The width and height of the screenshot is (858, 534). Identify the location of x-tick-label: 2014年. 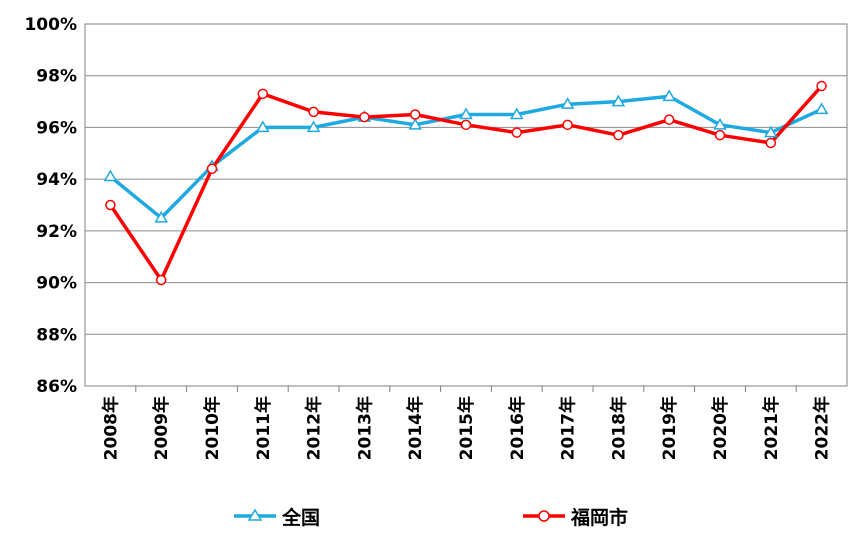
(415, 428).